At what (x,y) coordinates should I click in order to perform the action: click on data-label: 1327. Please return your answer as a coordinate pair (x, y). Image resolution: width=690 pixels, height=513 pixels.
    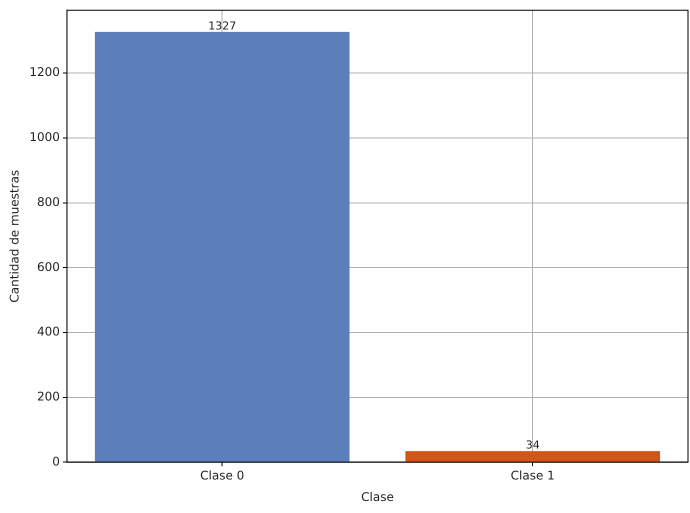
    Looking at the image, I should click on (222, 25).